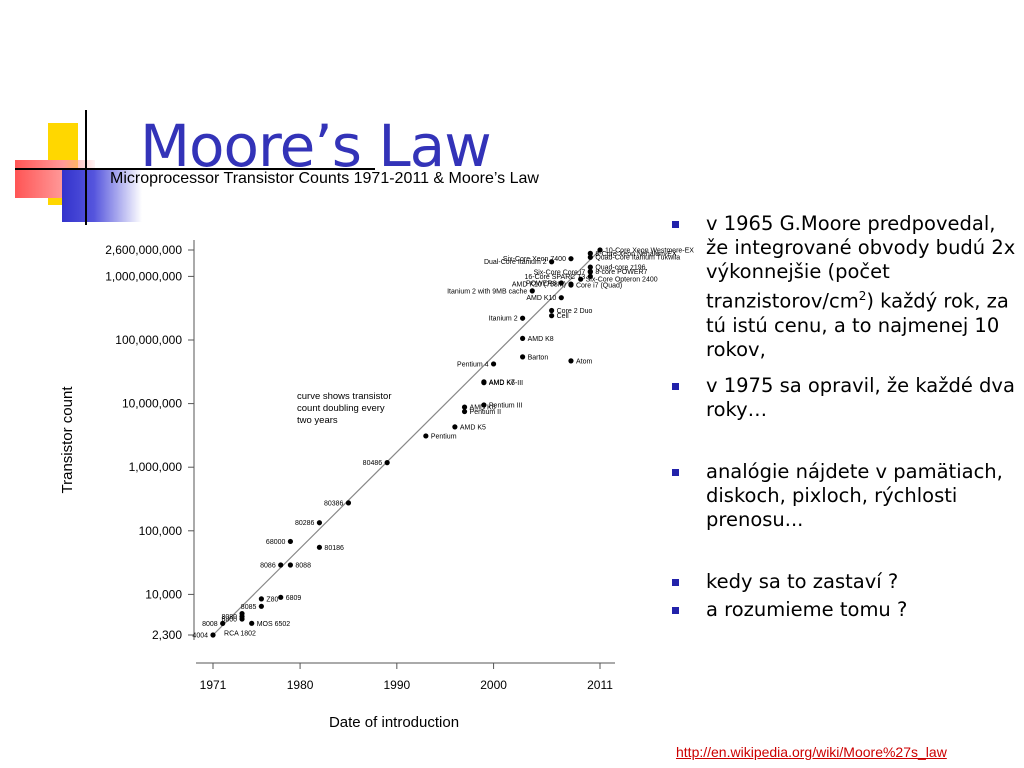 This screenshot has width=1024, height=768. What do you see at coordinates (636, 254) in the screenshot?
I see `data-point-label: 8-Core Xeon Nehalem-EX` at bounding box center [636, 254].